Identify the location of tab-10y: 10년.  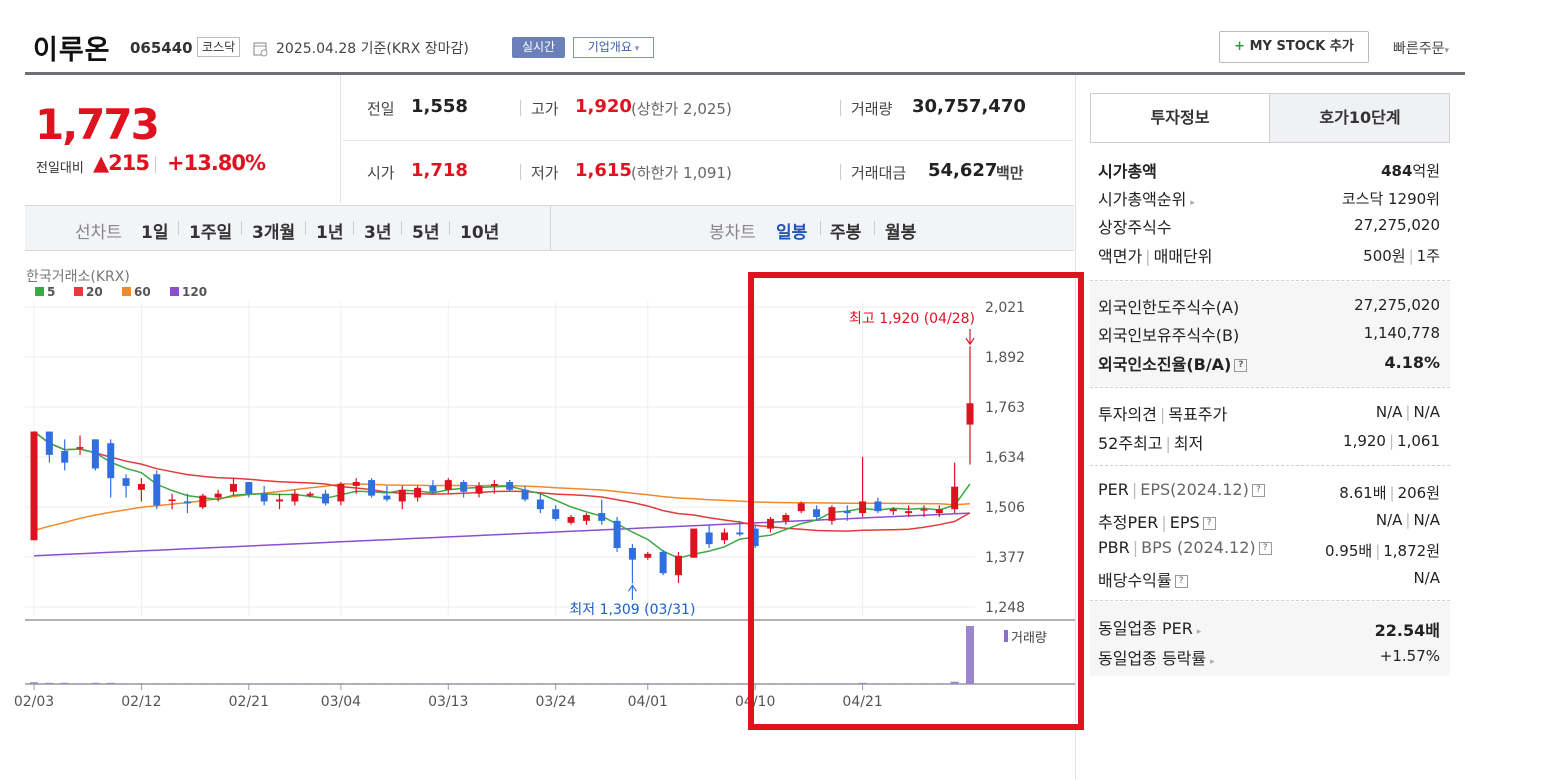
(480, 233).